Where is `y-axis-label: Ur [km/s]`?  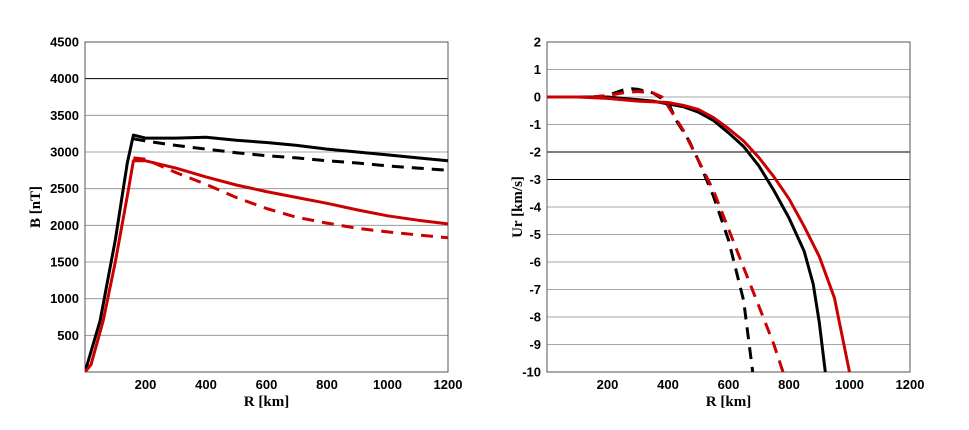 y-axis-label: Ur [km/s] is located at coordinates (518, 207).